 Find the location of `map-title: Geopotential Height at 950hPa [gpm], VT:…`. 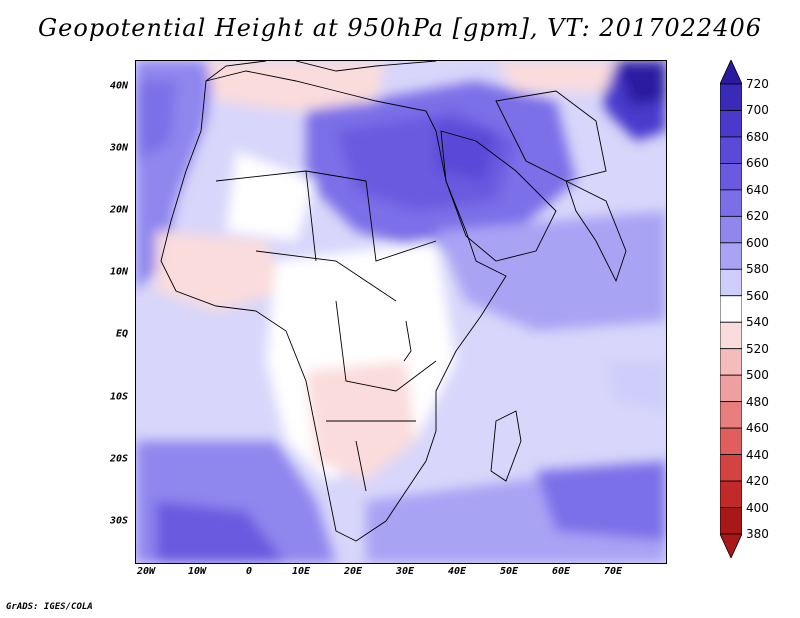

map-title: Geopotential Height at 950hPa [gpm], VT:… is located at coordinates (400, 28).